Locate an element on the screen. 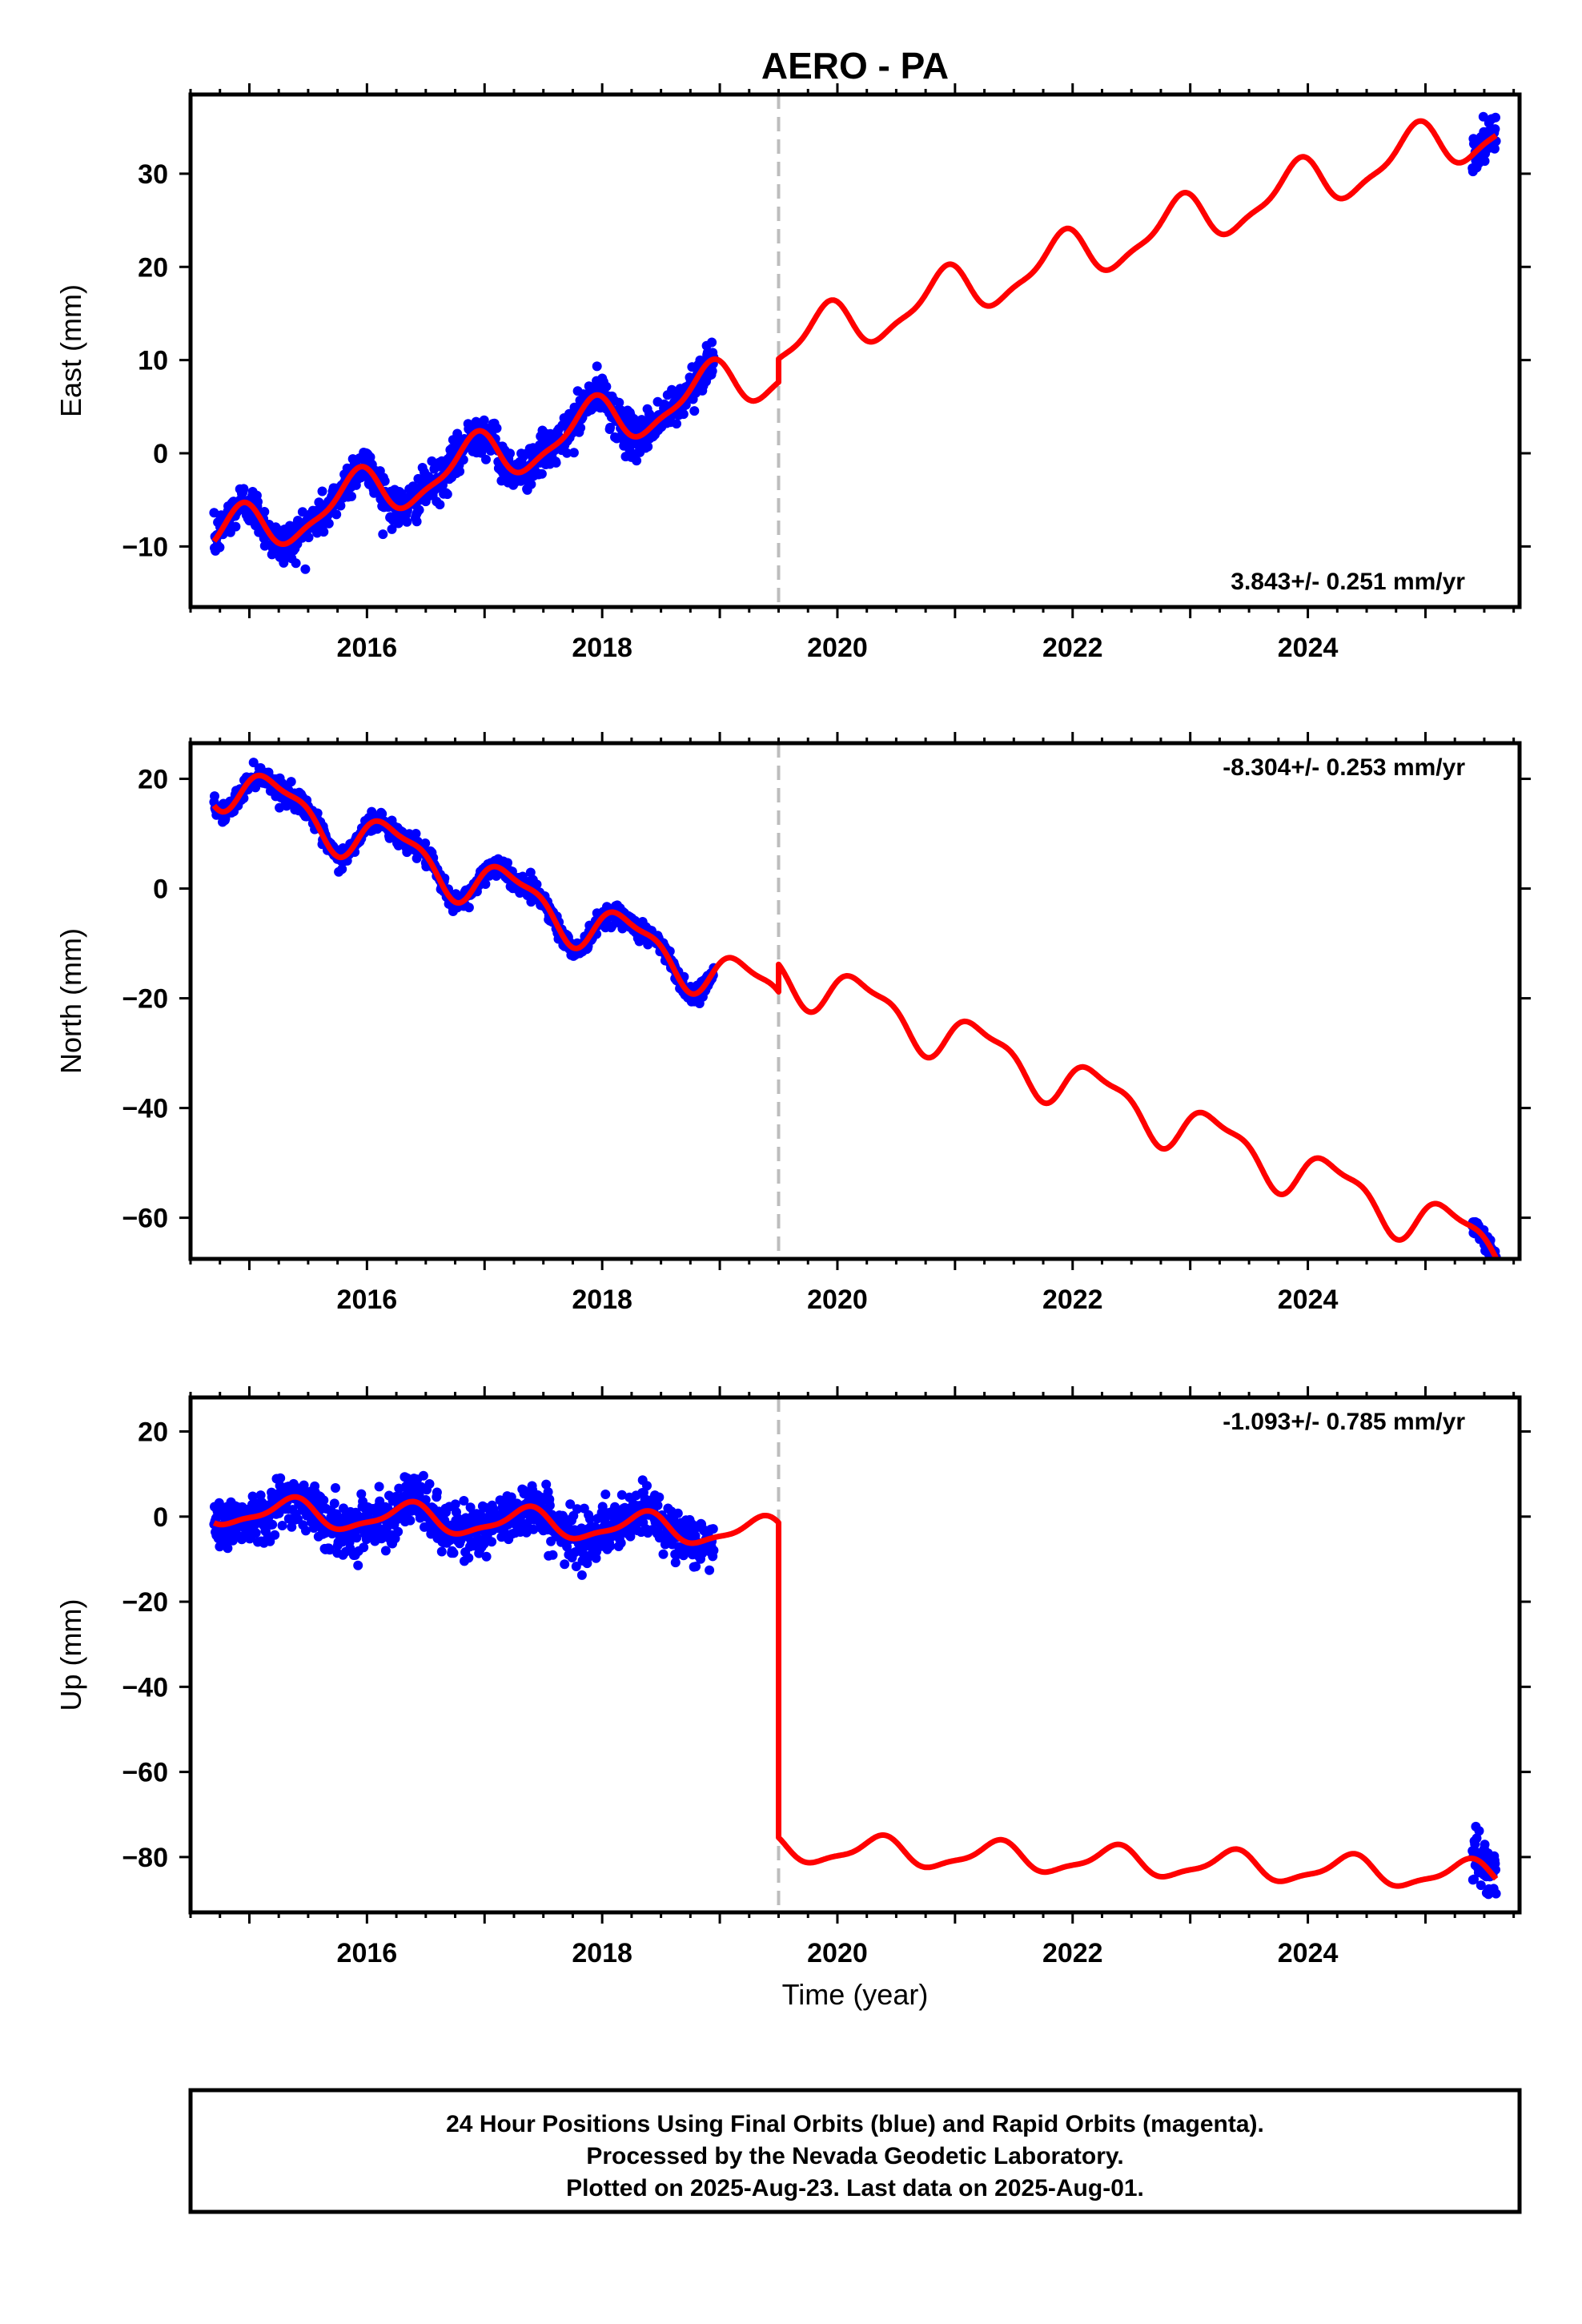 Image resolution: width=1582 pixels, height=2324 pixels. y-tick-label: 10 is located at coordinates (153, 361).